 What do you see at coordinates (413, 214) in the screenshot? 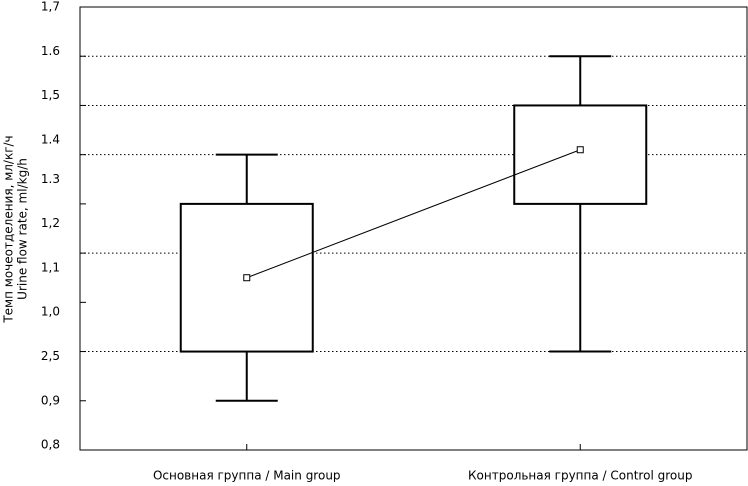
I see `mean-line` at bounding box center [413, 214].